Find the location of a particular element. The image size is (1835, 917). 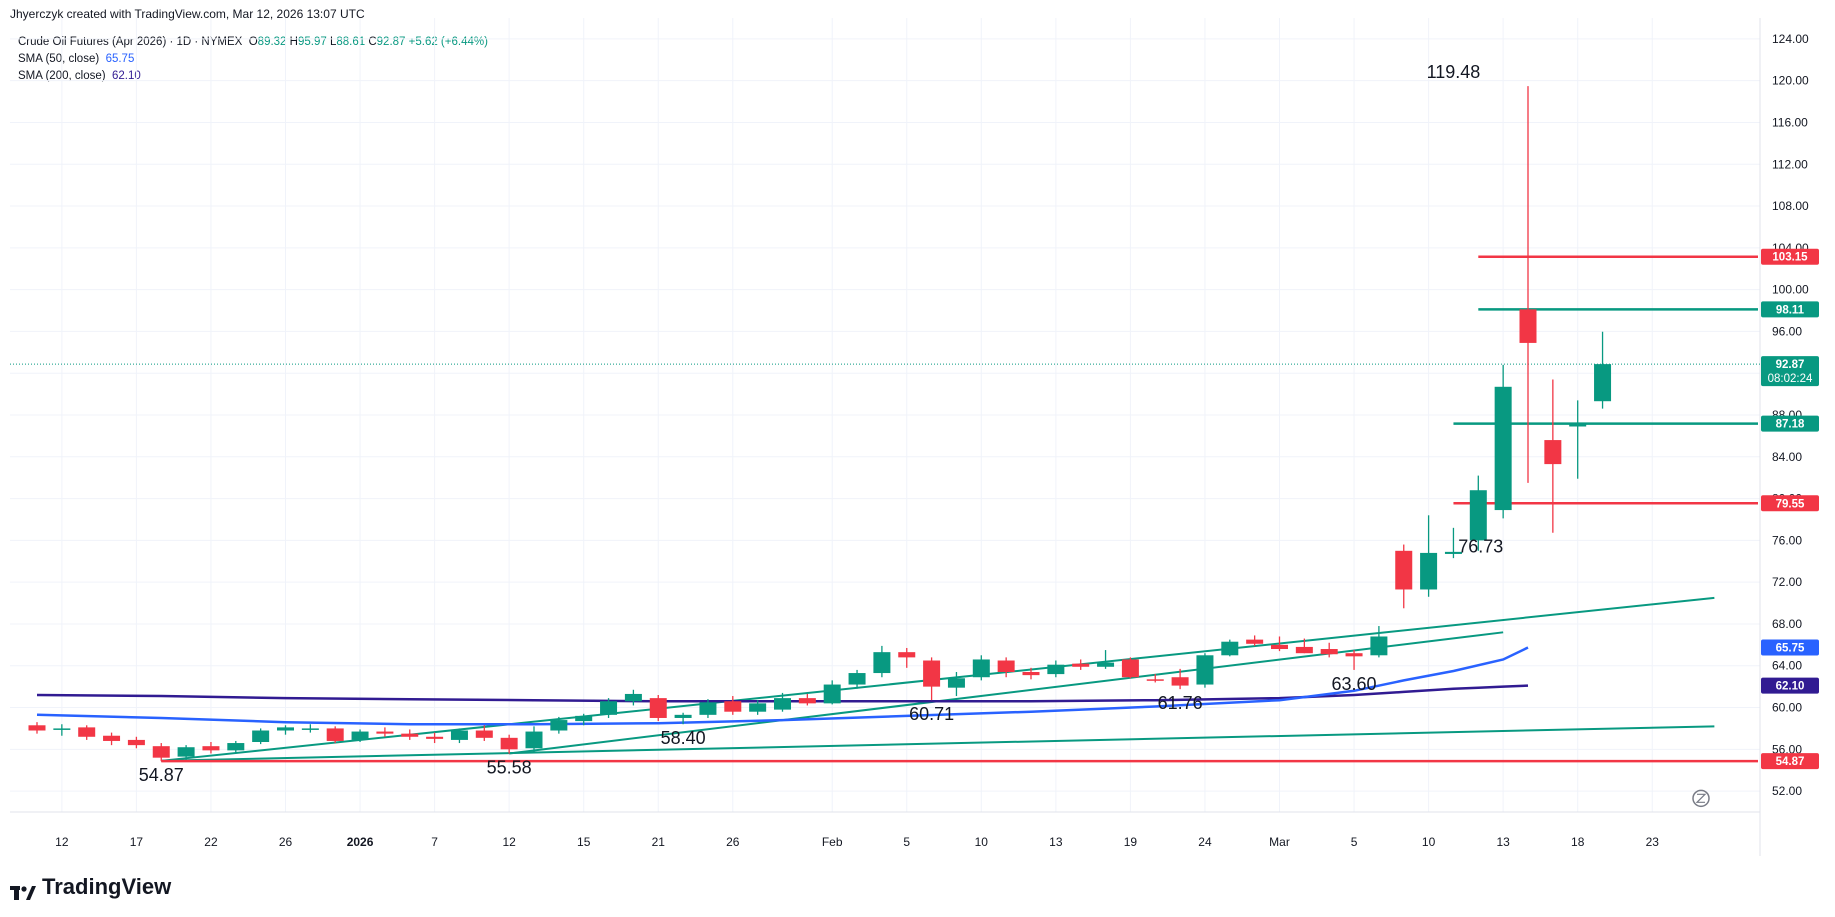

price-axis-label: 79.55 is located at coordinates (1790, 503).